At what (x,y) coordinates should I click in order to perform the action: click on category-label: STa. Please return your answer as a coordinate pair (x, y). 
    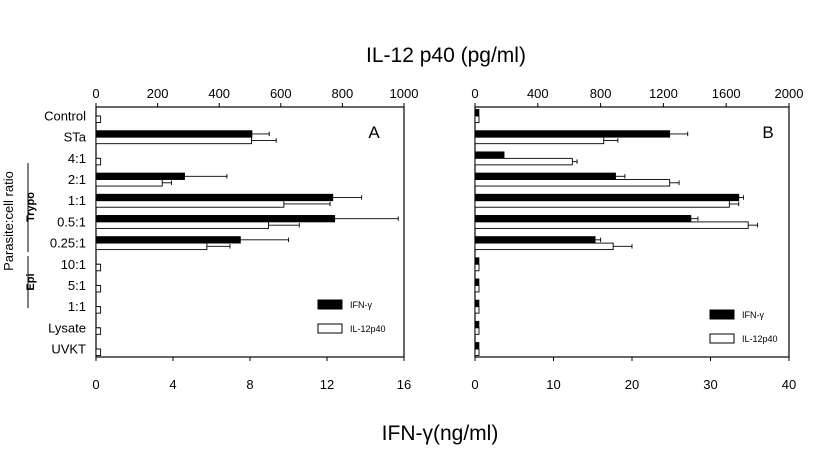
    Looking at the image, I should click on (75, 137).